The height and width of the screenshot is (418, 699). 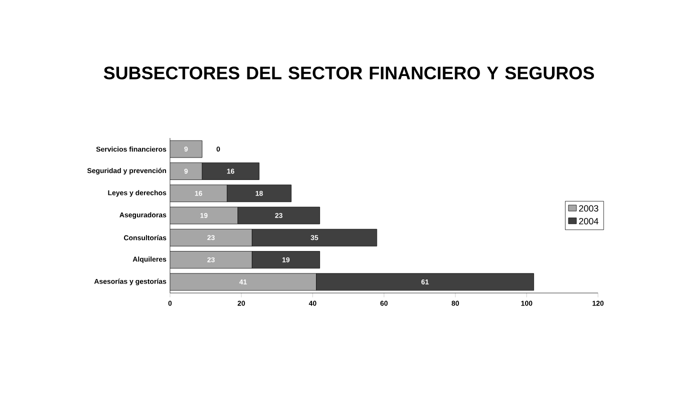 What do you see at coordinates (588, 208) in the screenshot?
I see `legend-label: 2003` at bounding box center [588, 208].